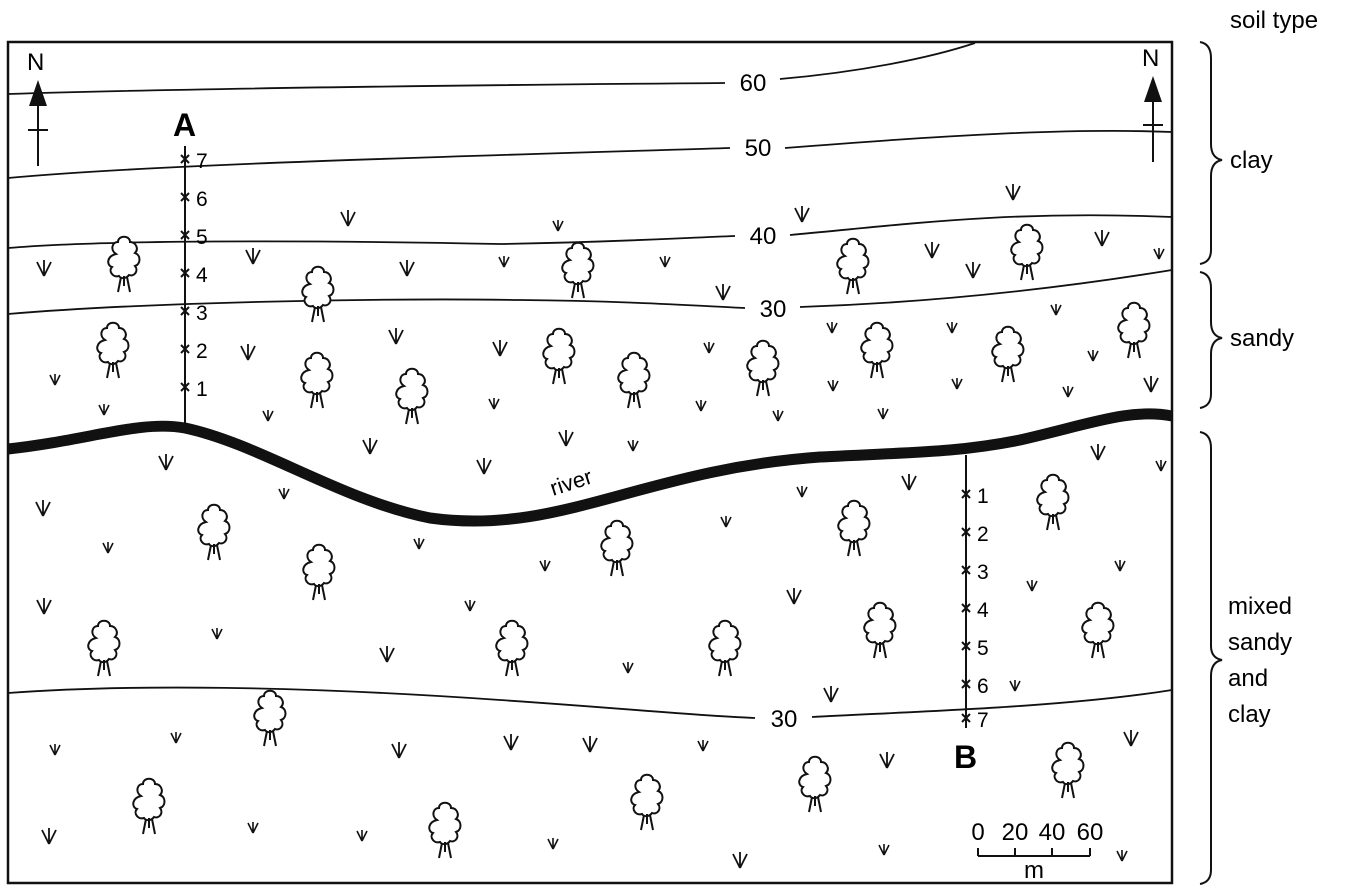  I want to click on transect-a-points: 7 6 5 4 3 2 1, so click(202, 275).